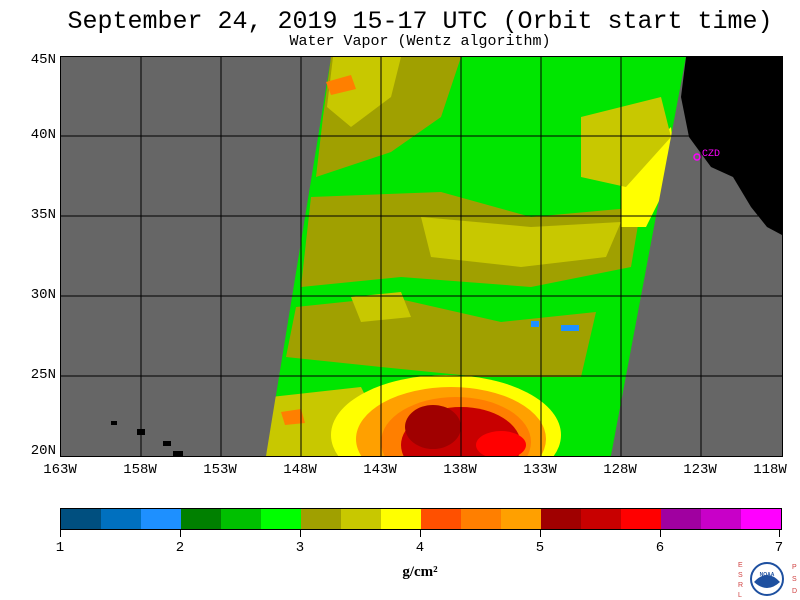 The image size is (800, 600). I want to click on station-label: CZD, so click(711, 154).